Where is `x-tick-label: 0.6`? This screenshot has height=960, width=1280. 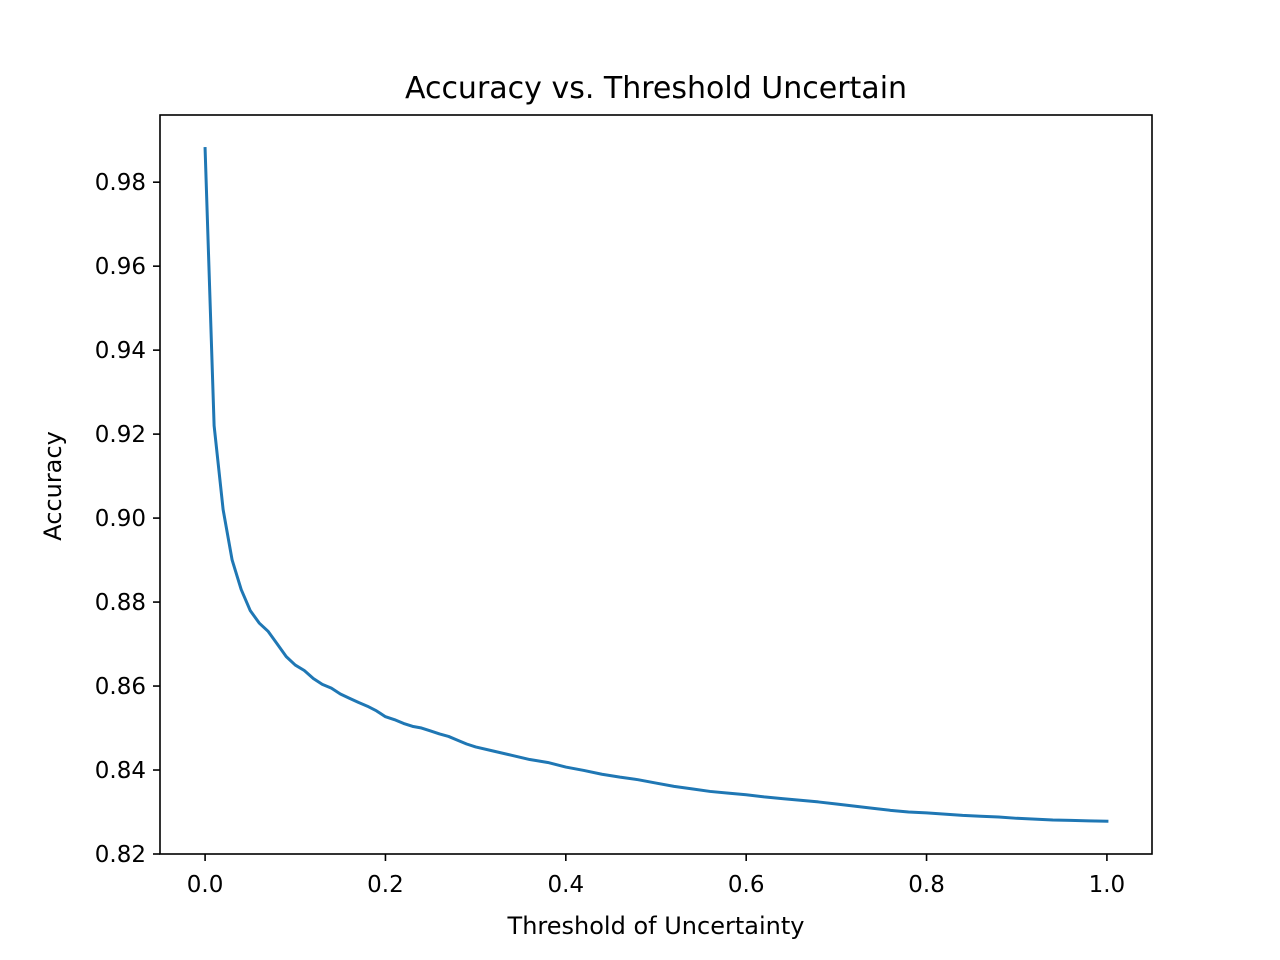 x-tick-label: 0.6 is located at coordinates (746, 885).